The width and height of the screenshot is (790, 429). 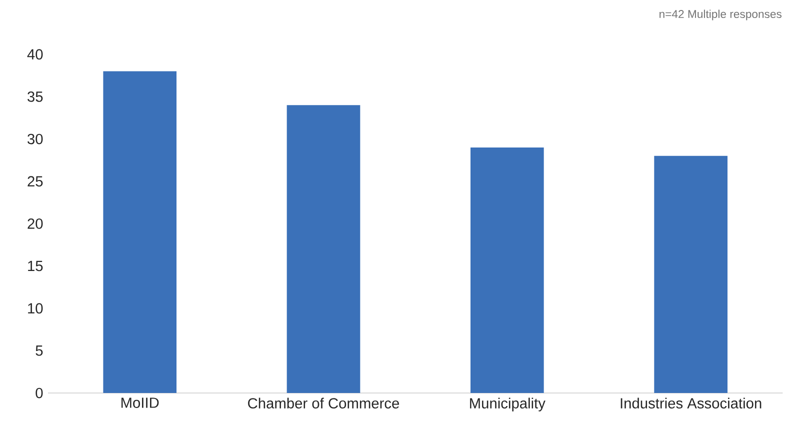 I want to click on text: n=42 Multiple responses, so click(x=721, y=15).